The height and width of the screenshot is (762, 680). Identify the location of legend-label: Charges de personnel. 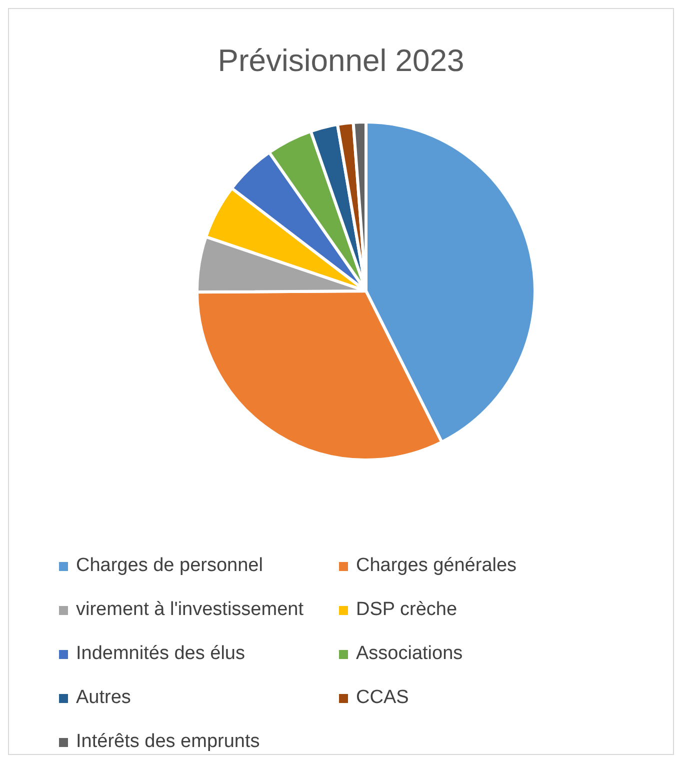
(169, 566).